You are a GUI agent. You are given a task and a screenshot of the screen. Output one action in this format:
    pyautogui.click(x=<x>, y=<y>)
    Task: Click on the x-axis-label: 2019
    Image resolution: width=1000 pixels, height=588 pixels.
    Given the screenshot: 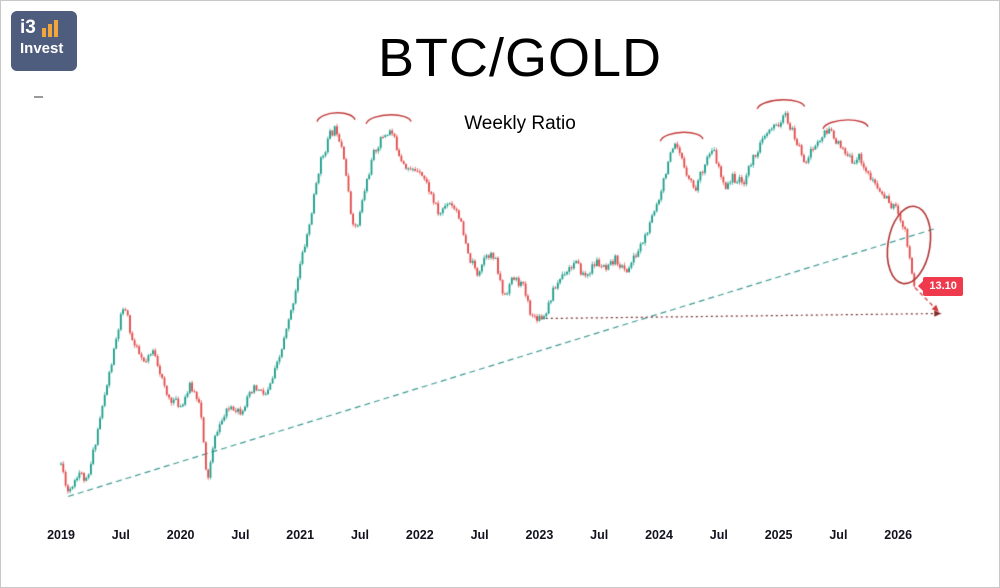 What is the action you would take?
    pyautogui.click(x=61, y=535)
    